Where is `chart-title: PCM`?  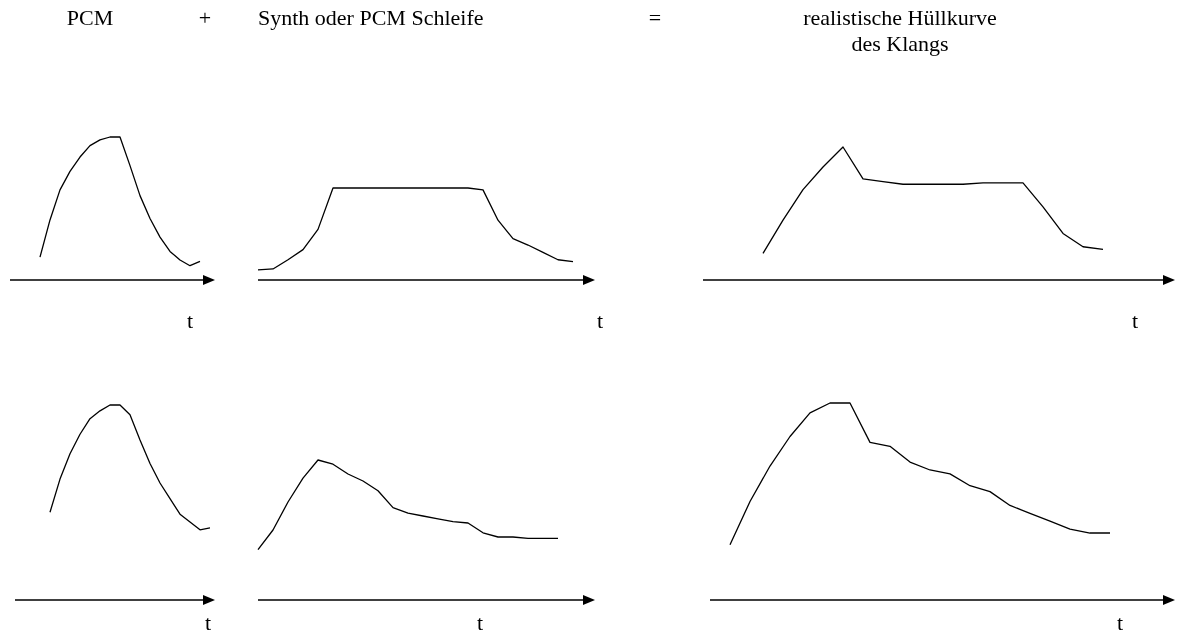 chart-title: PCM is located at coordinates (90, 17).